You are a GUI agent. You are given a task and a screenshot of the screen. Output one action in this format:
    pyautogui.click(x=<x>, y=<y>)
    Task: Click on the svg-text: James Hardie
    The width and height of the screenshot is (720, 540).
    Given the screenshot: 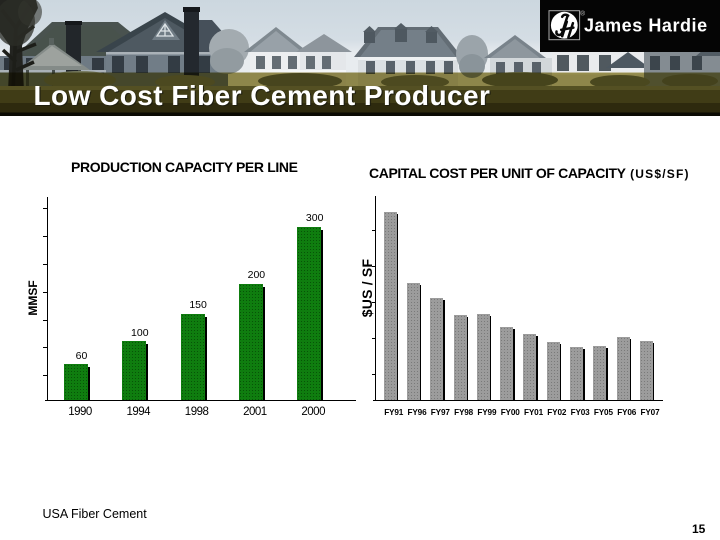 What is the action you would take?
    pyautogui.click(x=646, y=26)
    